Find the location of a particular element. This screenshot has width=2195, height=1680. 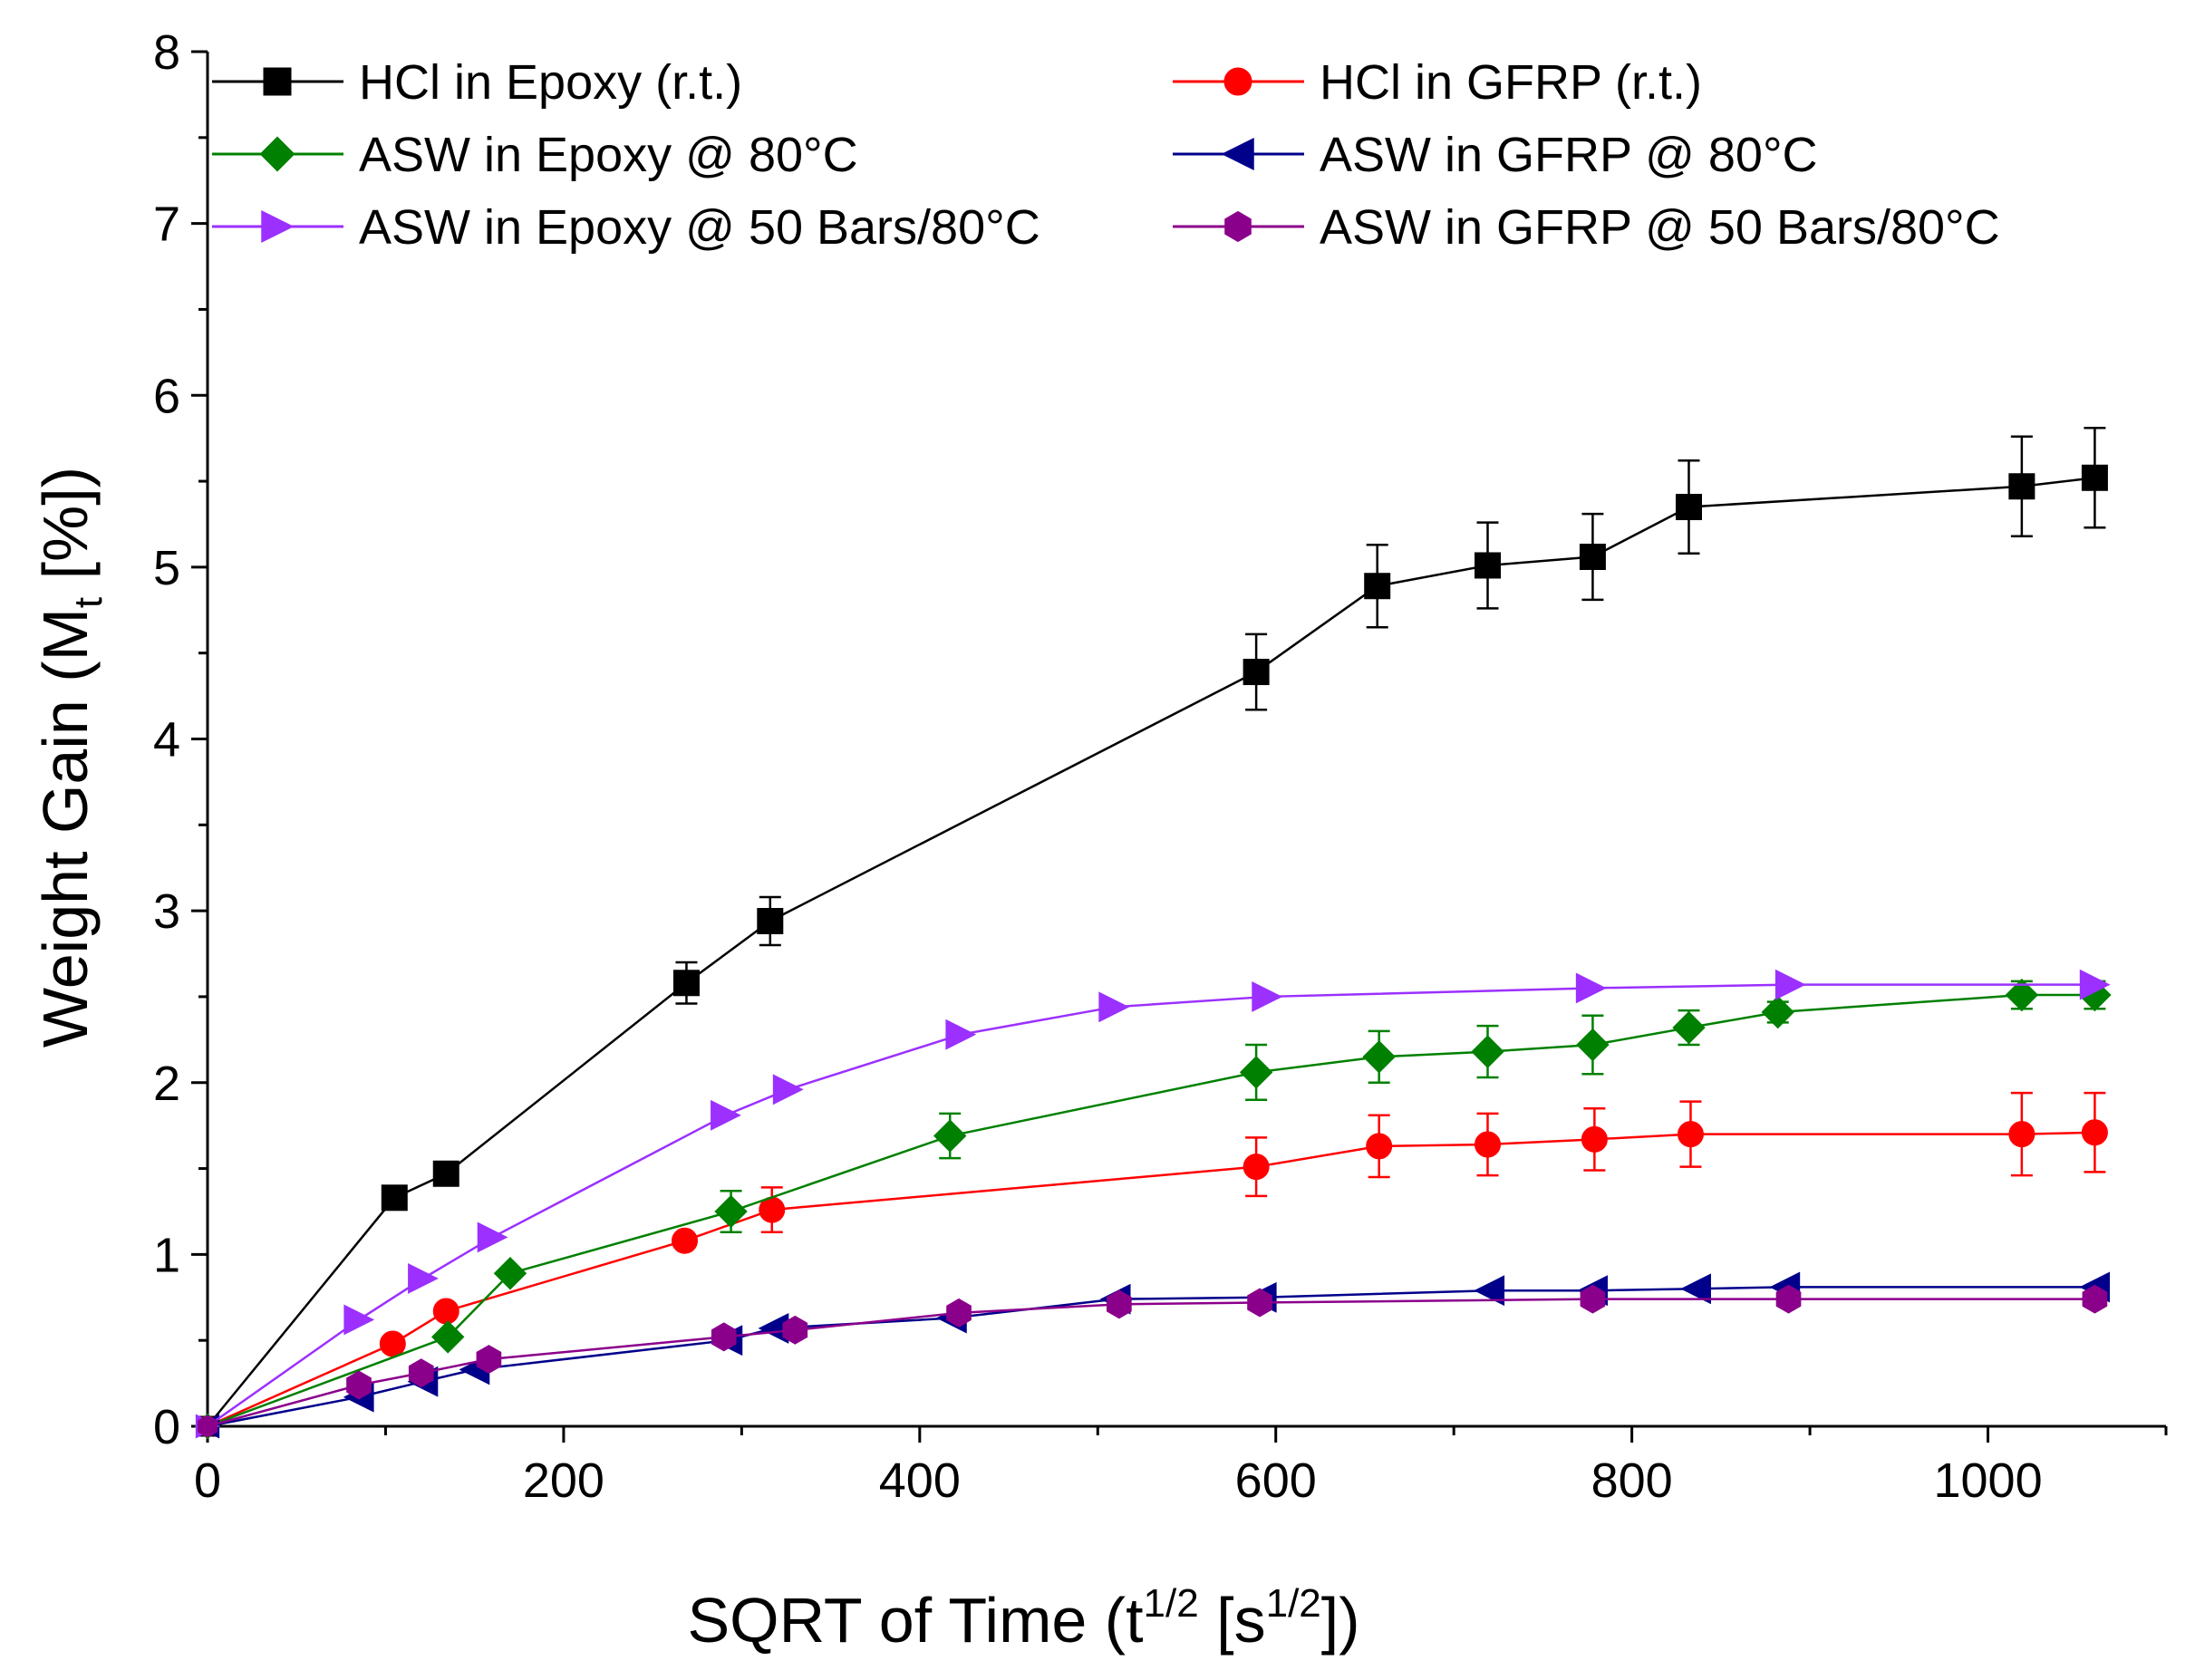

legend-item-6: ASW in GFRP @ 50 Bars/80°C is located at coordinates (1586, 228).